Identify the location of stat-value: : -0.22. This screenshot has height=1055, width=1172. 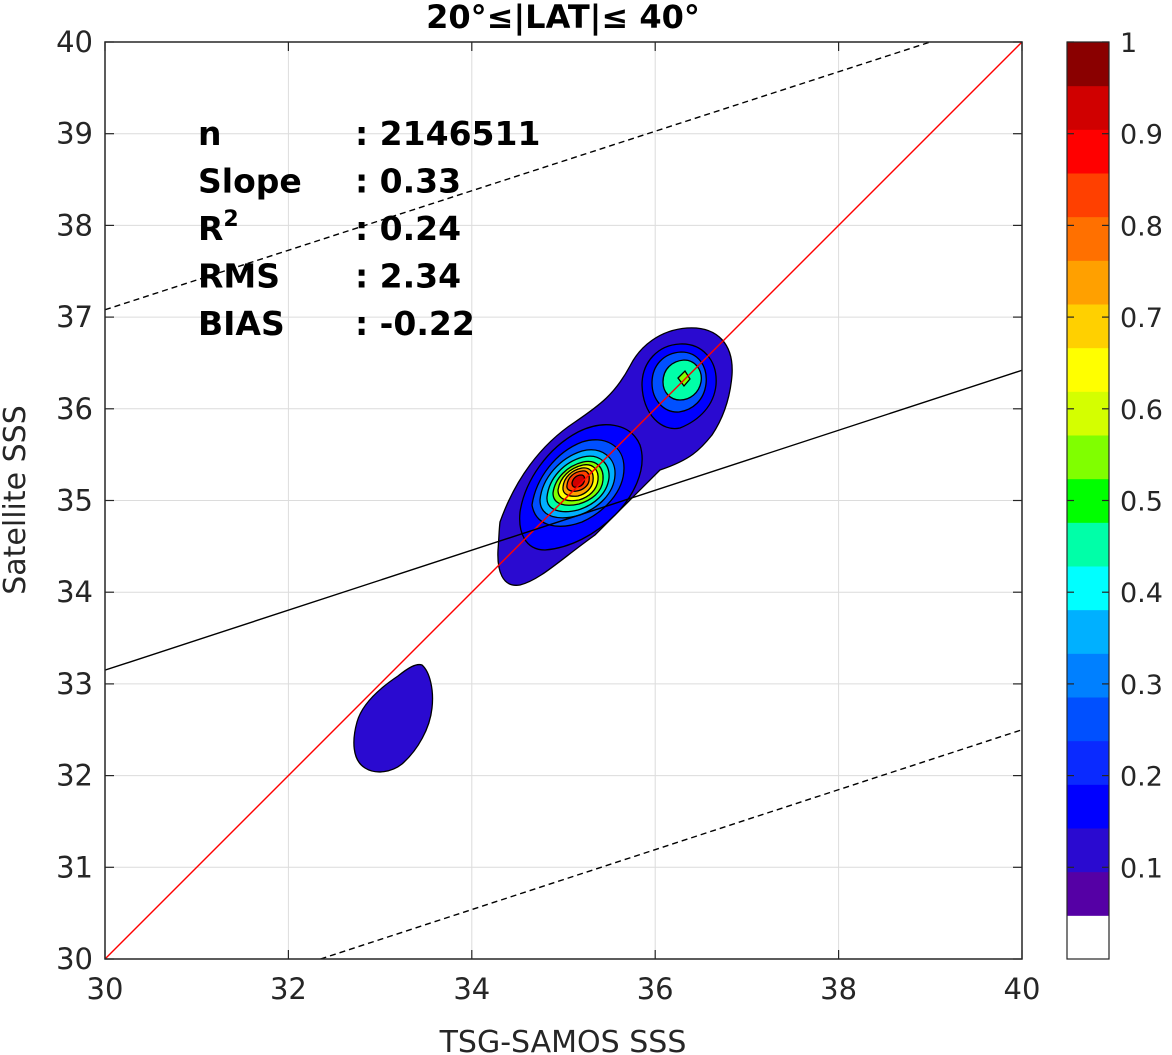
(415, 323).